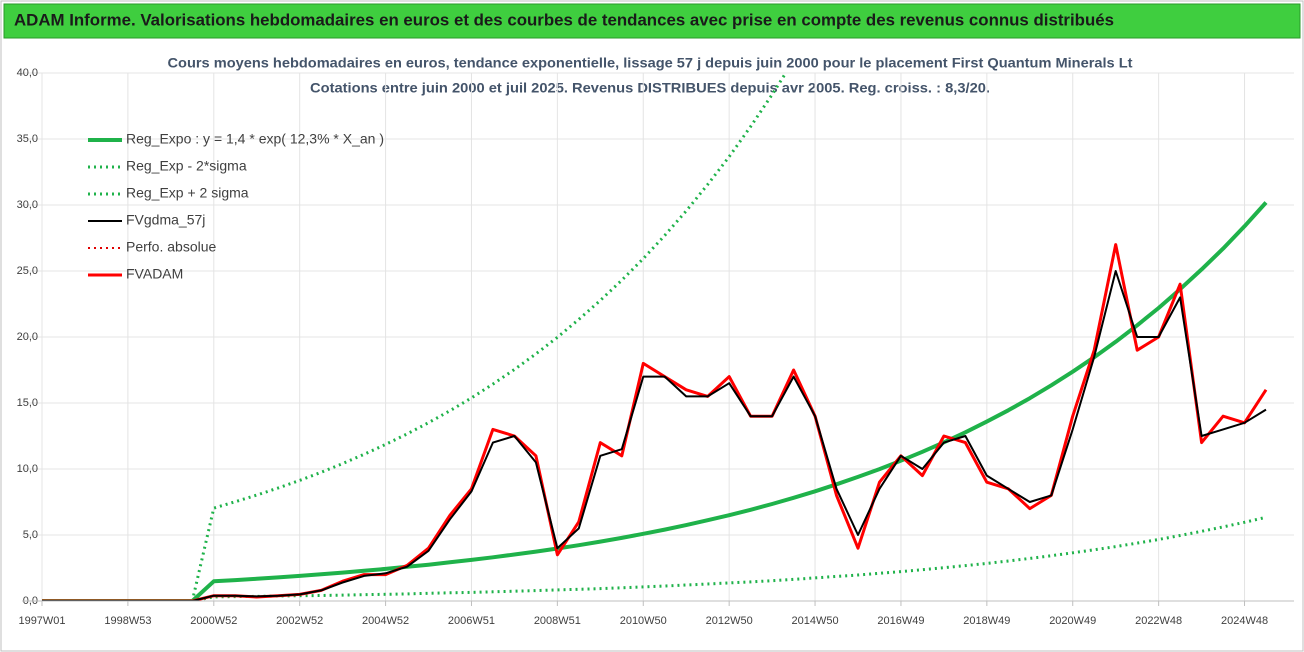 This screenshot has height=652, width=1304. What do you see at coordinates (471, 621) in the screenshot?
I see `x-tick-label: 2006W51` at bounding box center [471, 621].